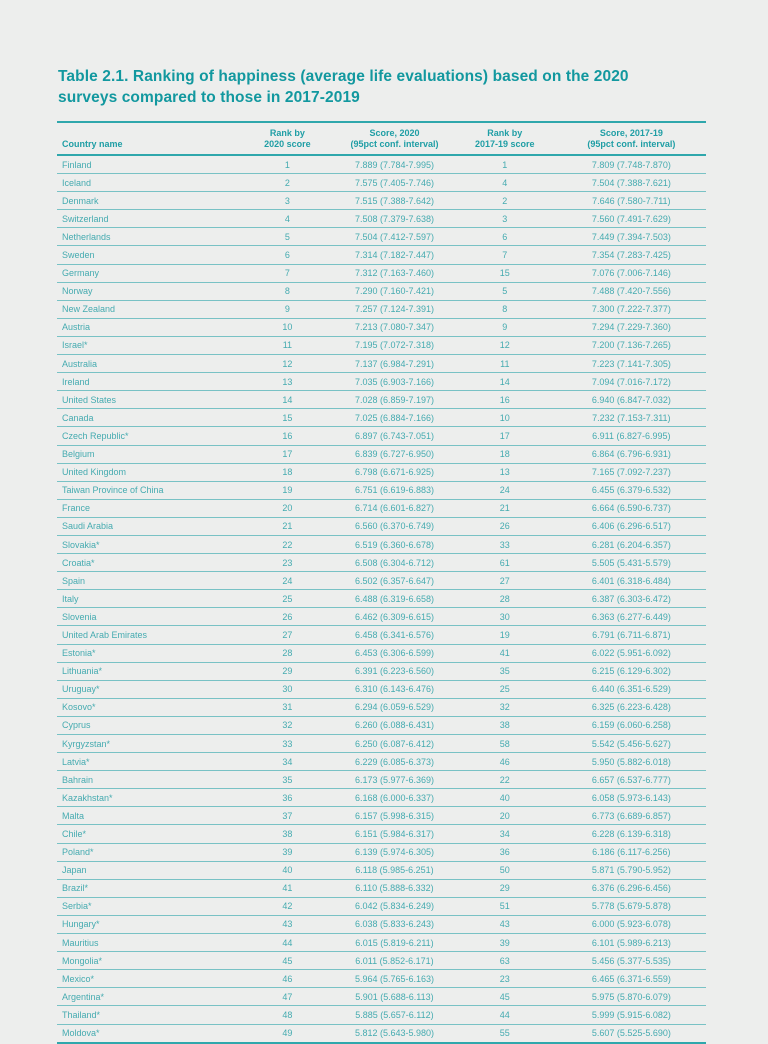  Describe the element at coordinates (287, 436) in the screenshot. I see `rank-2020-cell: 16` at that location.